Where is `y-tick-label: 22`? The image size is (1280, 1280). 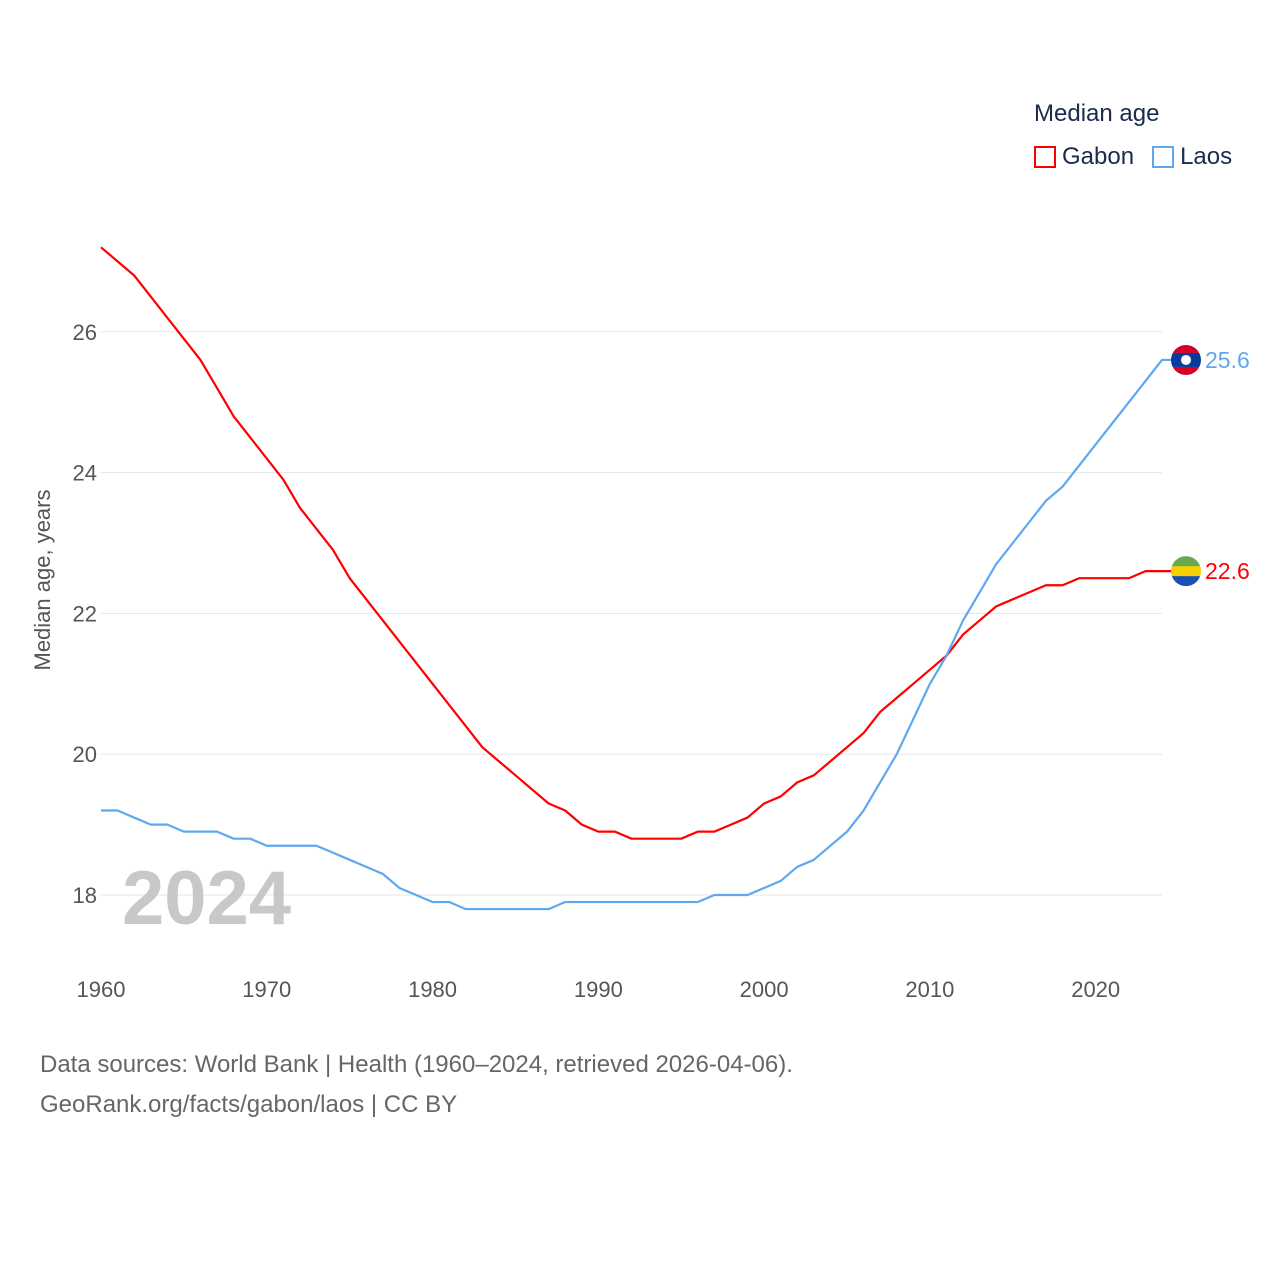
y-tick-label: 22 is located at coordinates (85, 613).